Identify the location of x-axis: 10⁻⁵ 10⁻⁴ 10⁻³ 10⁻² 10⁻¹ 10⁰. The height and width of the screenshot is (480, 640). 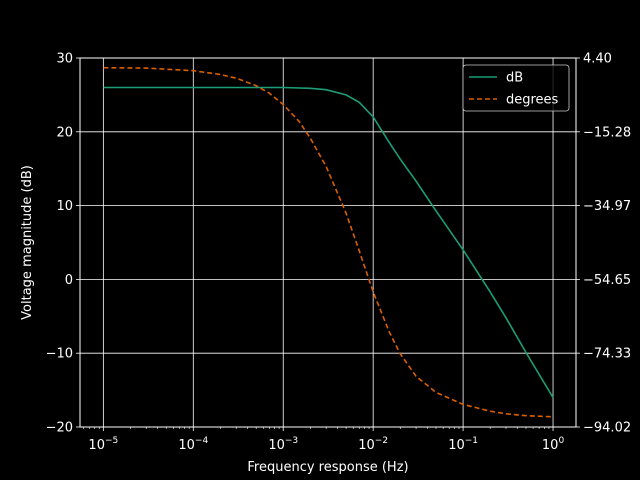
(323, 440).